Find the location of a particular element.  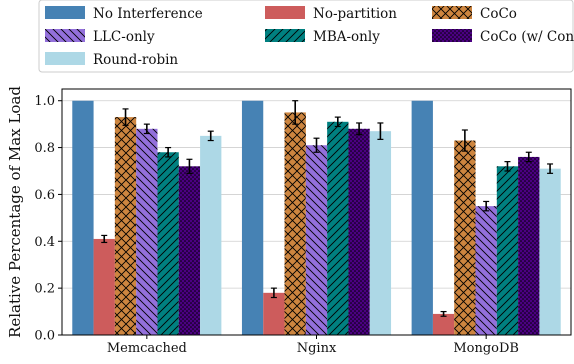

bar-hatch-coco-w-conflict-mongodb is located at coordinates (529, 245).